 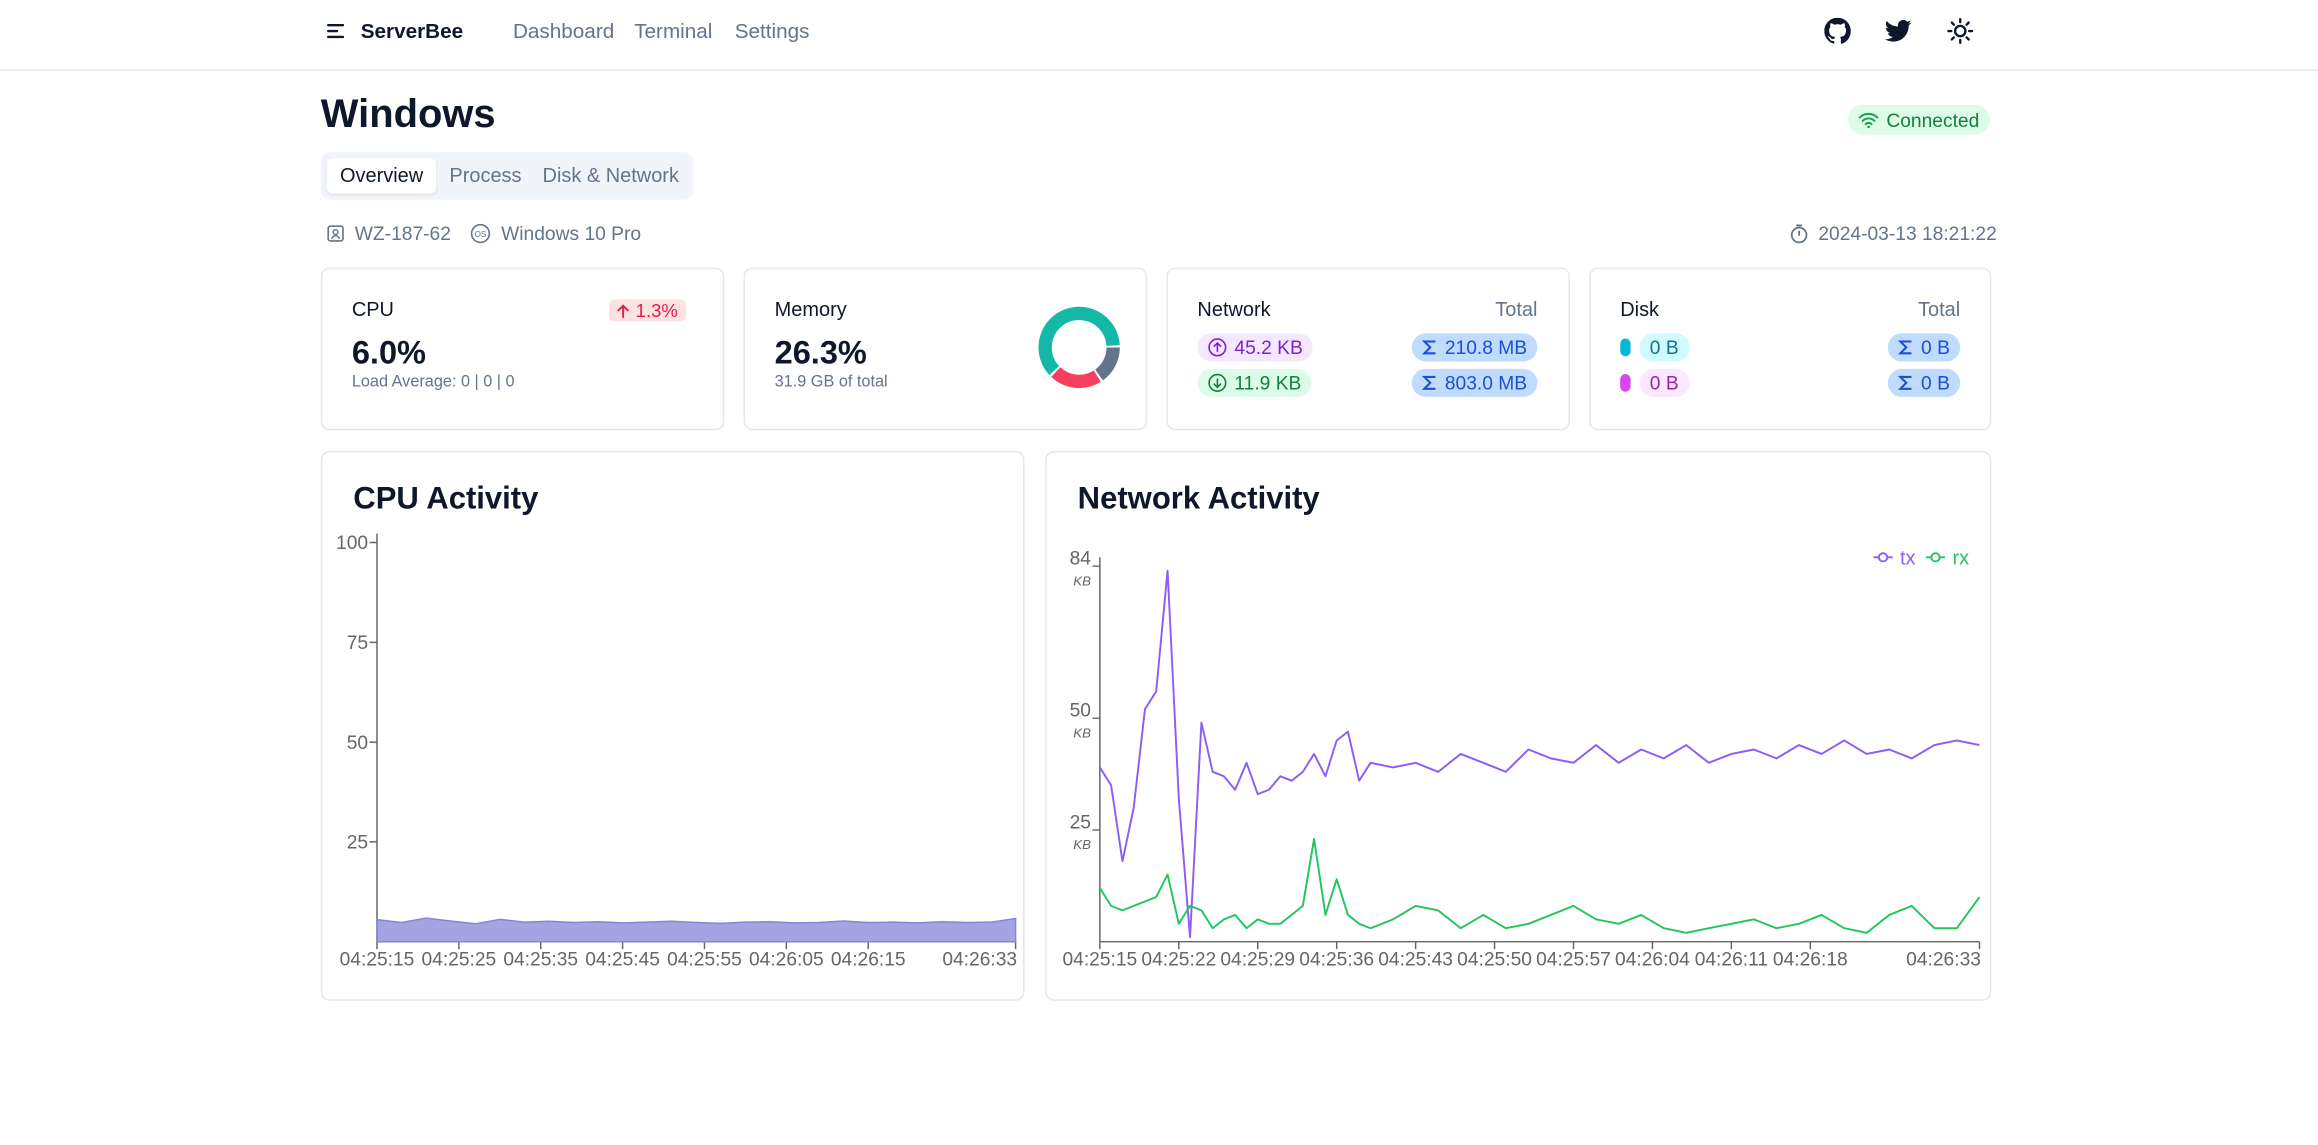 I want to click on cpu-value: 6.0%, so click(x=388, y=352).